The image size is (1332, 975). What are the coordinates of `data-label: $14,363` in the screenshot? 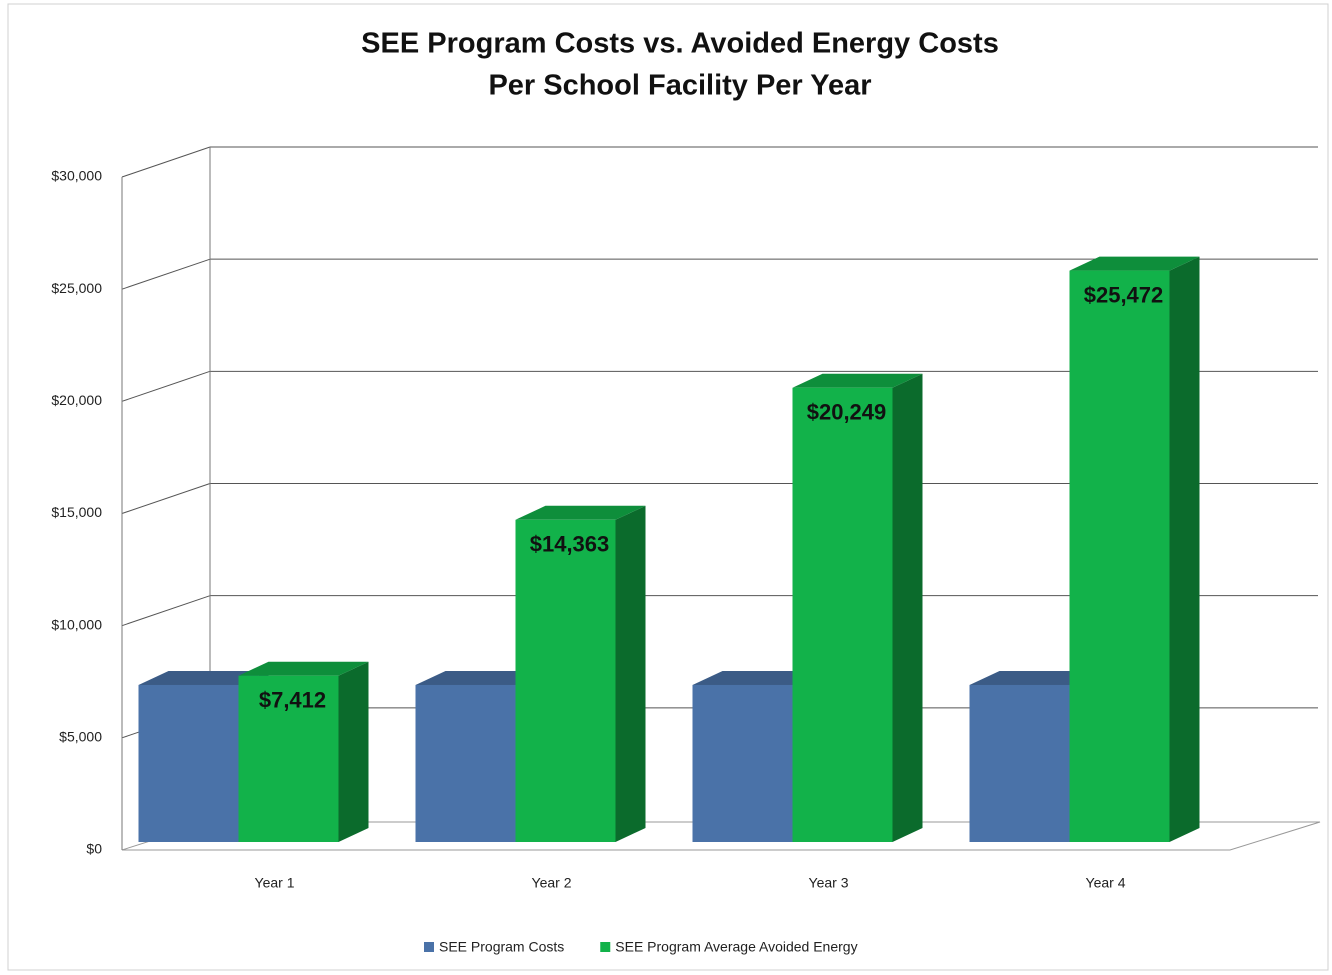 It's located at (570, 544).